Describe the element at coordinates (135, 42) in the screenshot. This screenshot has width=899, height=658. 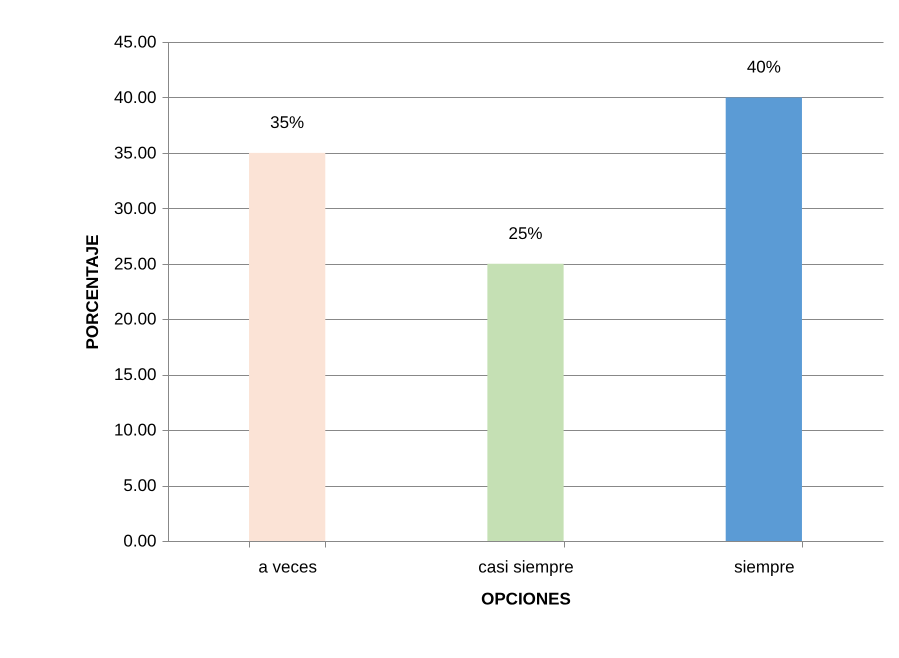
I see `y-tick-label: 45.00` at that location.